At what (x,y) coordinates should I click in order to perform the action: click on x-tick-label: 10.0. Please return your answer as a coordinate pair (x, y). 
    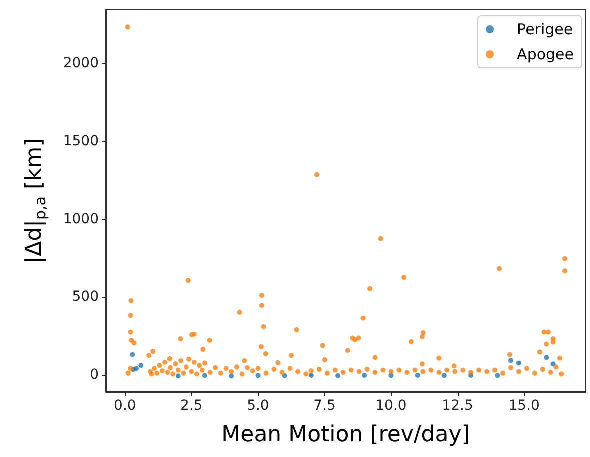
    Looking at the image, I should click on (391, 406).